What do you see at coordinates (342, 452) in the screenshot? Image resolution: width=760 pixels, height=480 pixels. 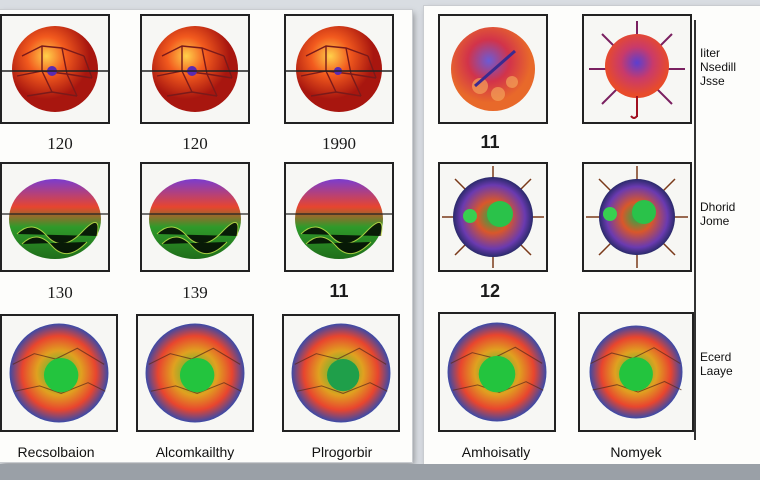 I see `caption-3: Plrogorbir` at bounding box center [342, 452].